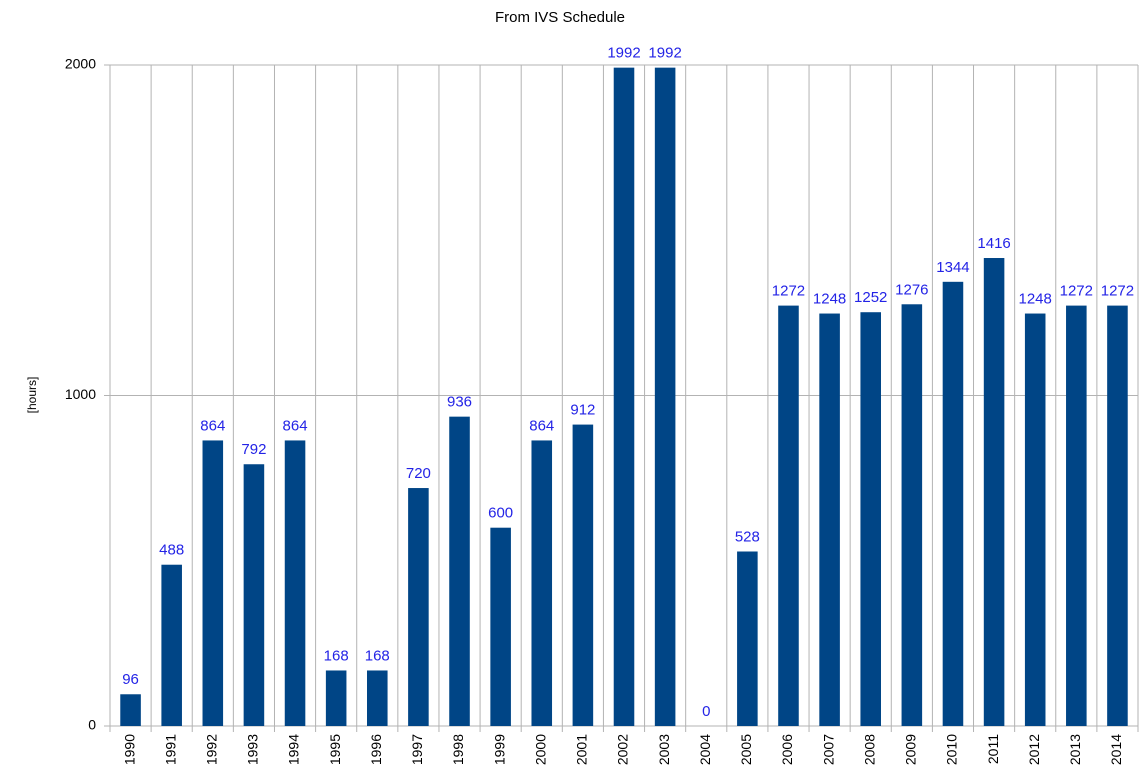 Image resolution: width=1148 pixels, height=780 pixels. Describe the element at coordinates (500, 513) in the screenshot. I see `value-label: 600` at that location.